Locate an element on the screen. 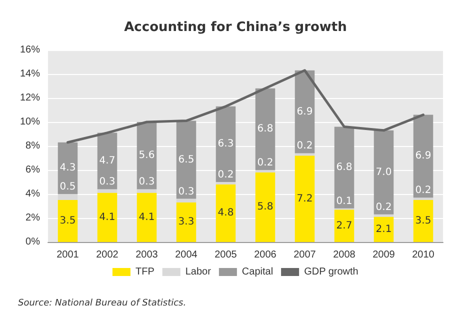 This screenshot has height=328, width=471. data-label: 4.3 is located at coordinates (68, 168).